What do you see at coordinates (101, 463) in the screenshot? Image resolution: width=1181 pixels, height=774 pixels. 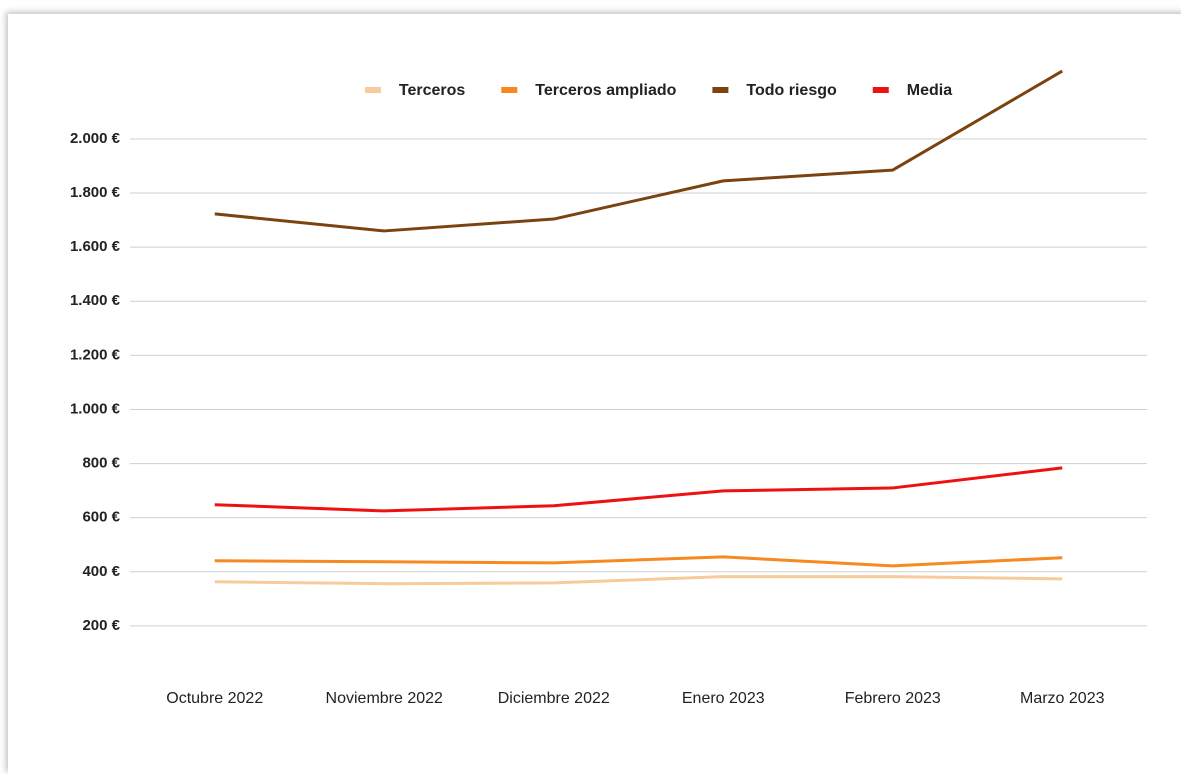 I see `y-tick-label: 800 €` at bounding box center [101, 463].